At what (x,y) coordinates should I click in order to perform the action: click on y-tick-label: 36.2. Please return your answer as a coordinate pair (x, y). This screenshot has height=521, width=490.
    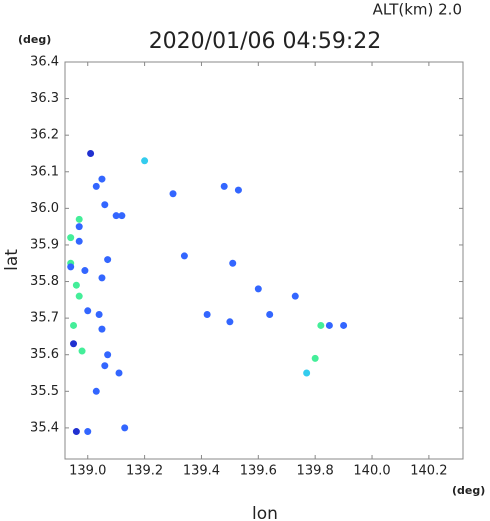
    Looking at the image, I should click on (44, 135).